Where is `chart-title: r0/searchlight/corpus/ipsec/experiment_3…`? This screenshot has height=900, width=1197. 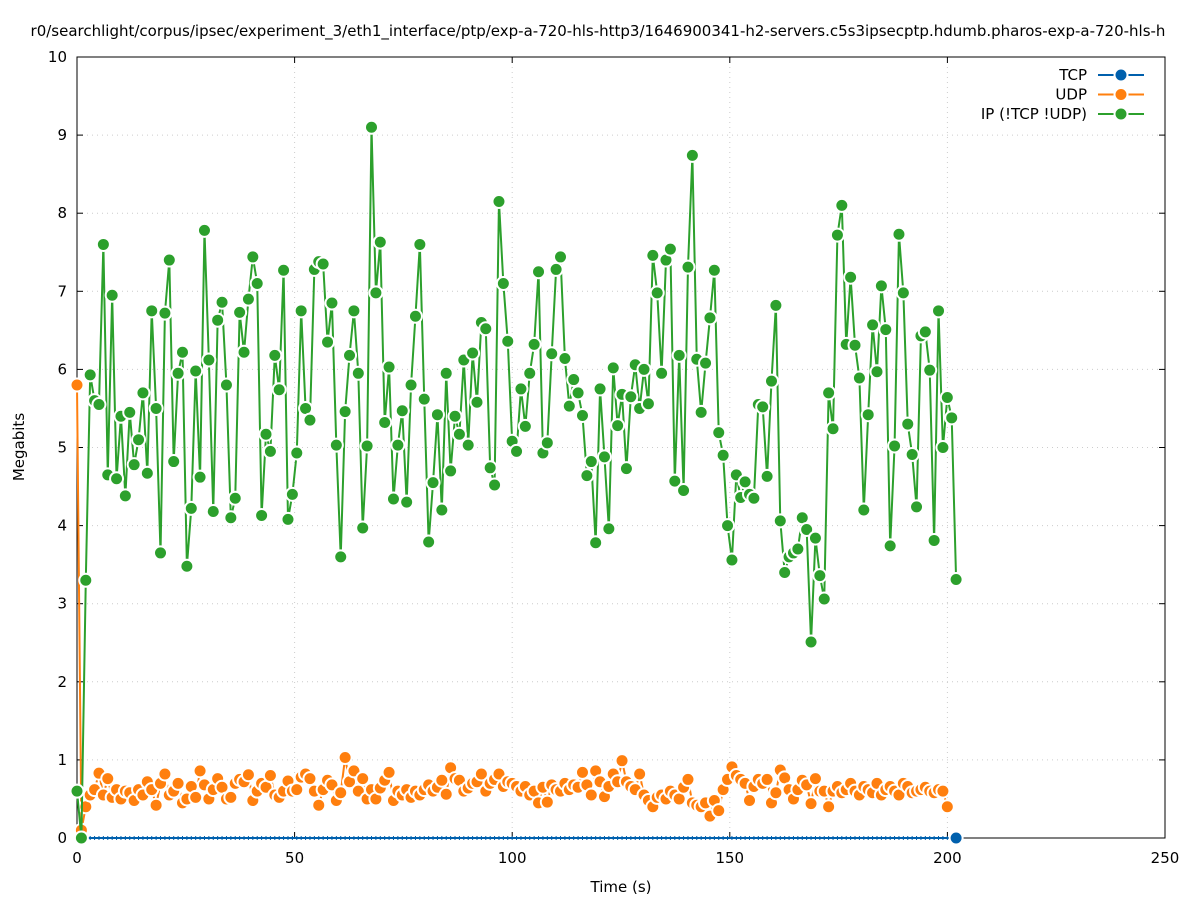
chart-title: r0/searchlight/corpus/ipsec/experiment_3… is located at coordinates (598, 31).